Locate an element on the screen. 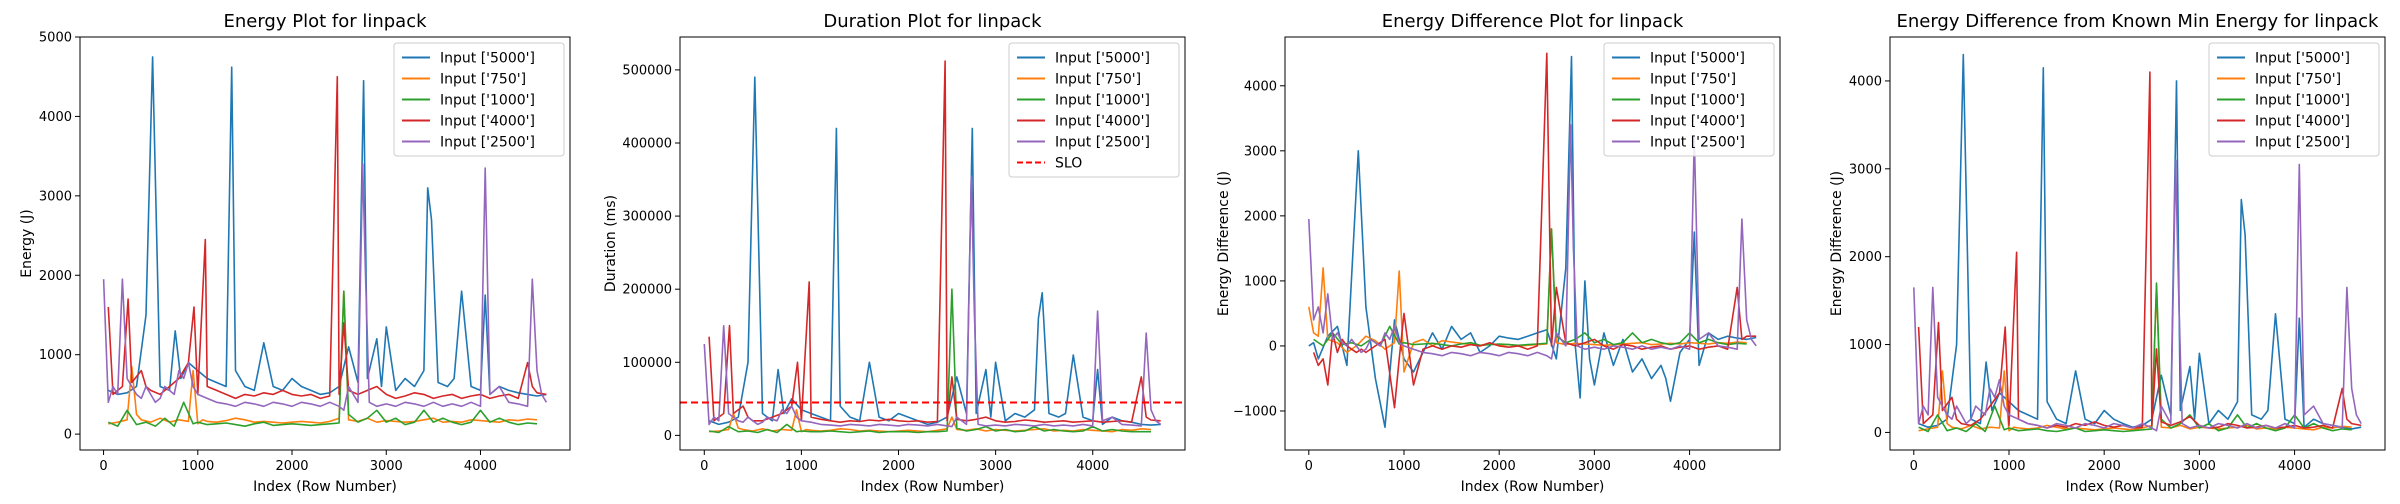  y-tick-label: 200000 is located at coordinates (647, 290).